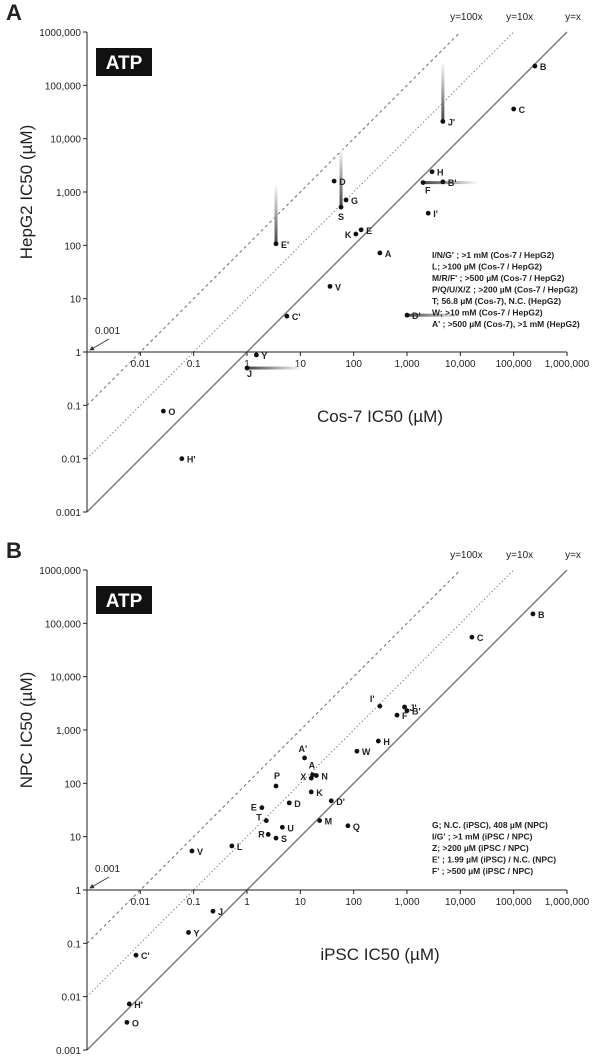 The width and height of the screenshot is (607, 1056). I want to click on point-label: D, so click(297, 804).